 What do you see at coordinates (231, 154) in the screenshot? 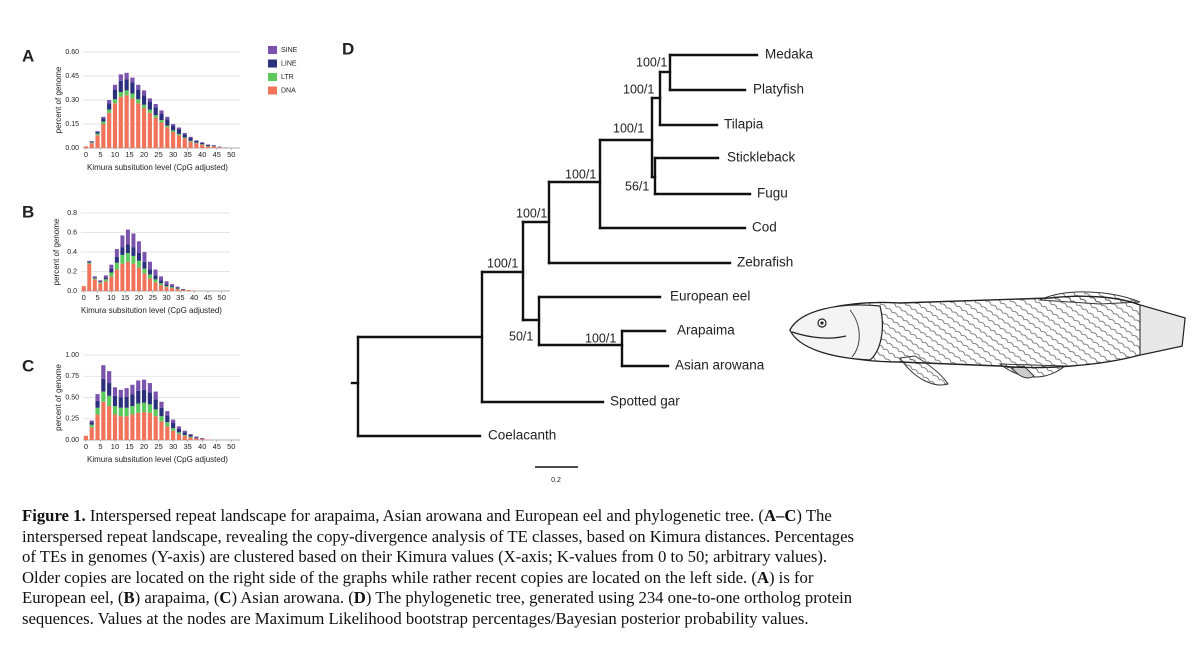
I see `x-tick-label: 50` at bounding box center [231, 154].